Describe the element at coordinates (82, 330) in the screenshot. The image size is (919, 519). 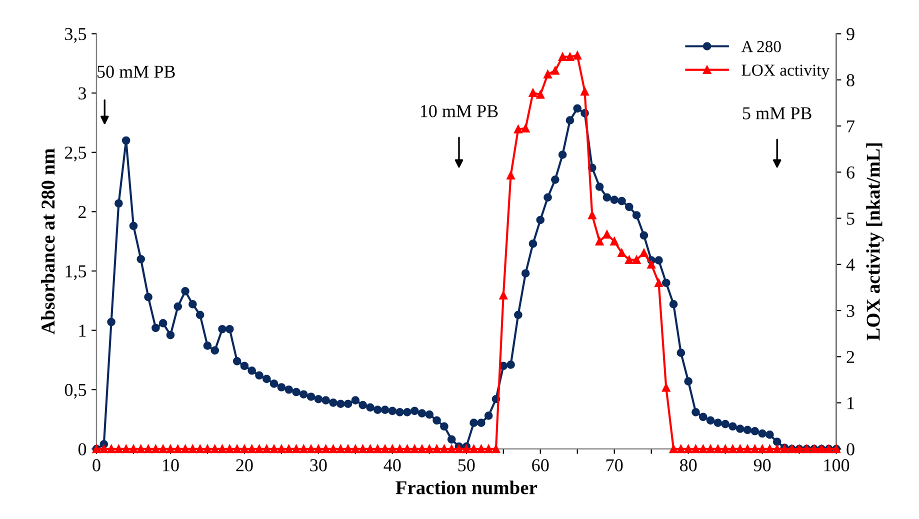
I see `y-tick-label: 1` at that location.